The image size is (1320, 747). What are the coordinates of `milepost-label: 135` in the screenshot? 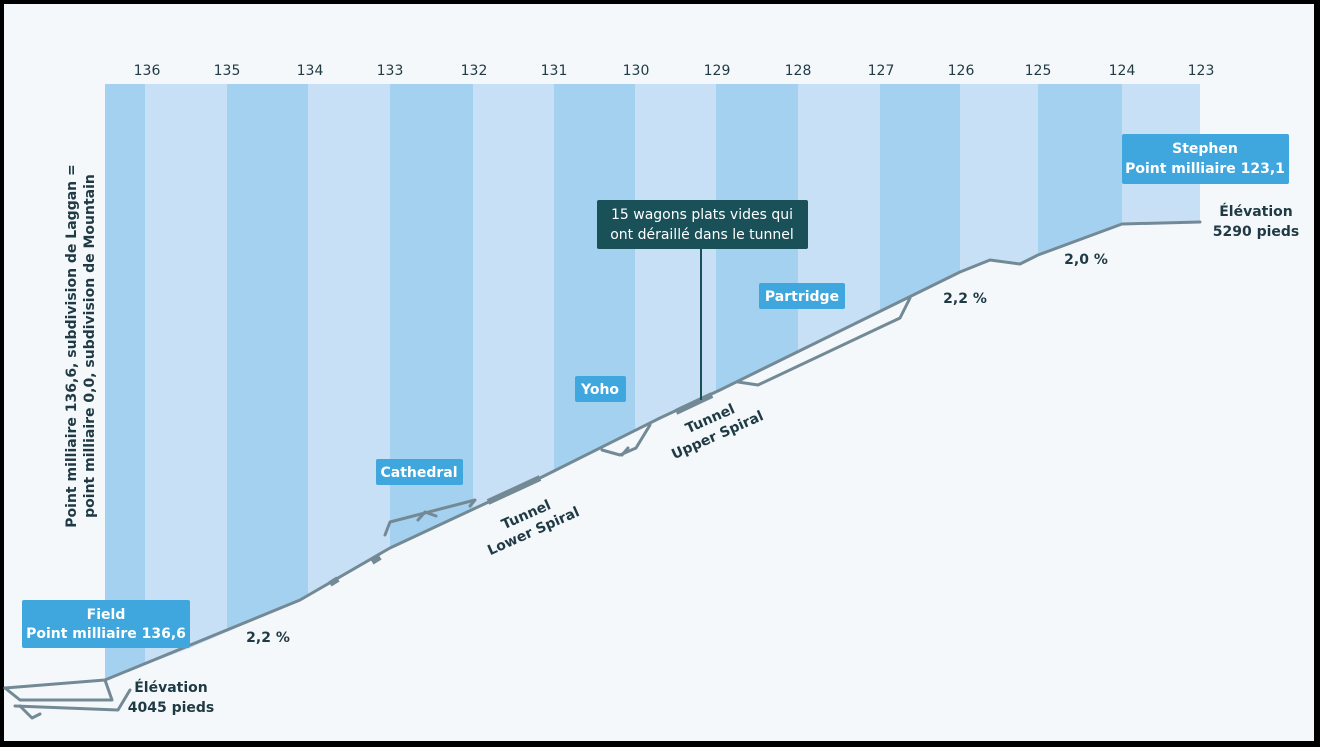 It's located at (227, 71).